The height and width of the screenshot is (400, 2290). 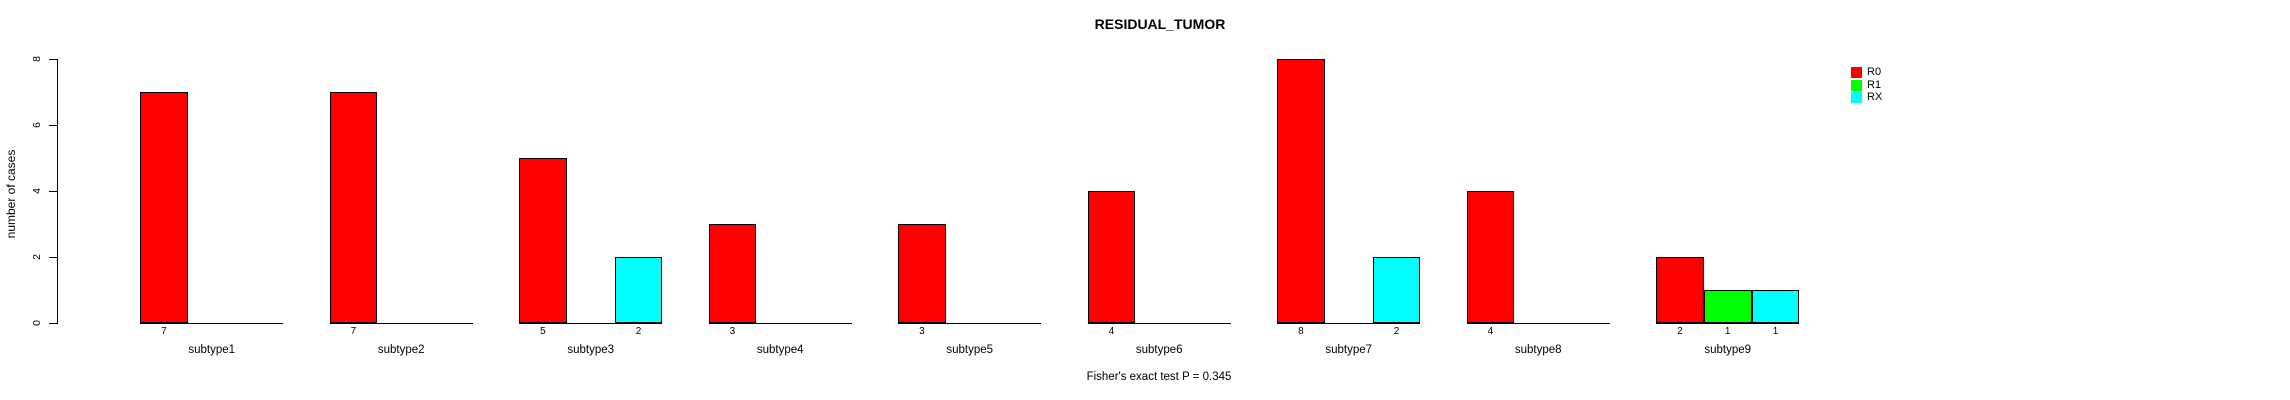 I want to click on bar-subtype8-R0, so click(x=1490, y=257).